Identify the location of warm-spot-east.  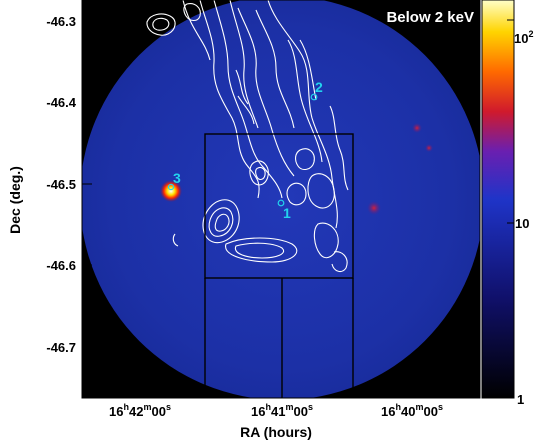
(374, 208).